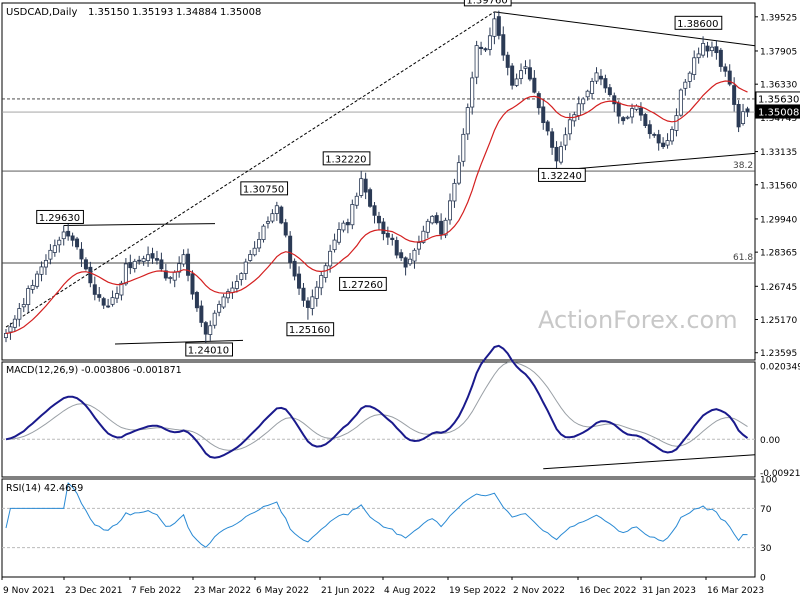  Describe the element at coordinates (487, 3) in the screenshot. I see `price-level-label-0-box` at that location.